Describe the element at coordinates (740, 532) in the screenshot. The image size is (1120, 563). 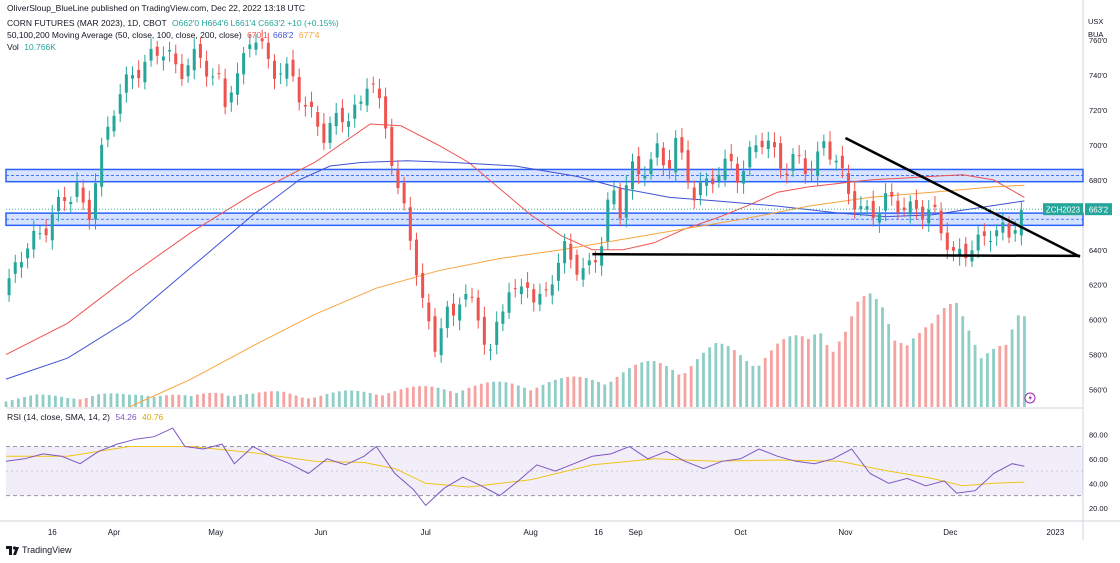
I see `time-tick-label: Oct` at that location.